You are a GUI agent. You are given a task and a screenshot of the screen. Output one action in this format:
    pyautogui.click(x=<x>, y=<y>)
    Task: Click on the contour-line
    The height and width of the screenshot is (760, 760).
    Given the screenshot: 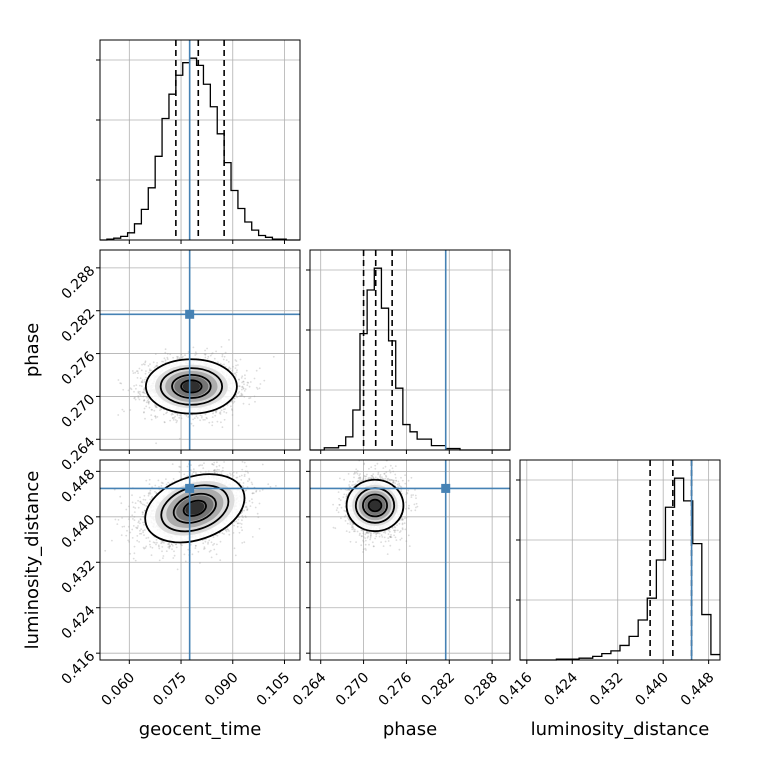 What is the action you would take?
    pyautogui.click(x=191, y=386)
    